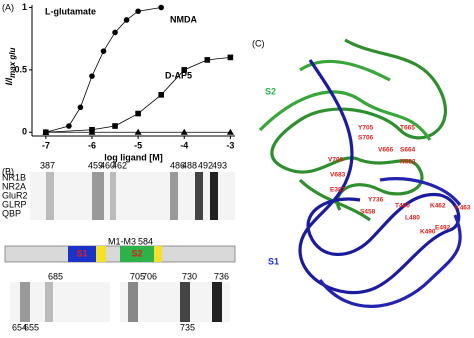  I want to click on series-label: NMDA, so click(183, 19).